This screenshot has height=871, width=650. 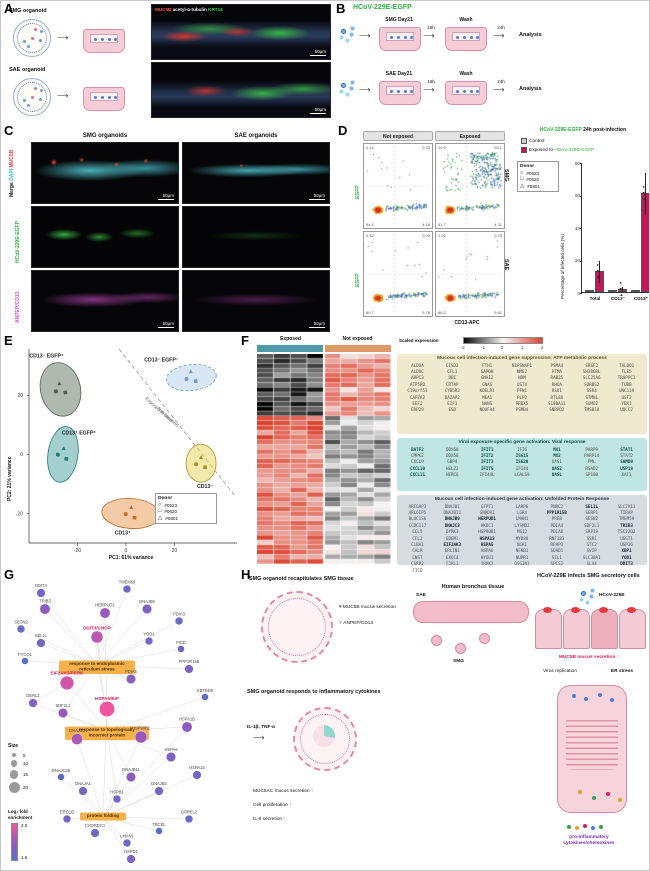 What do you see at coordinates (498, 147) in the screenshot?
I see `quadrant-pct: 33.1` at bounding box center [498, 147].